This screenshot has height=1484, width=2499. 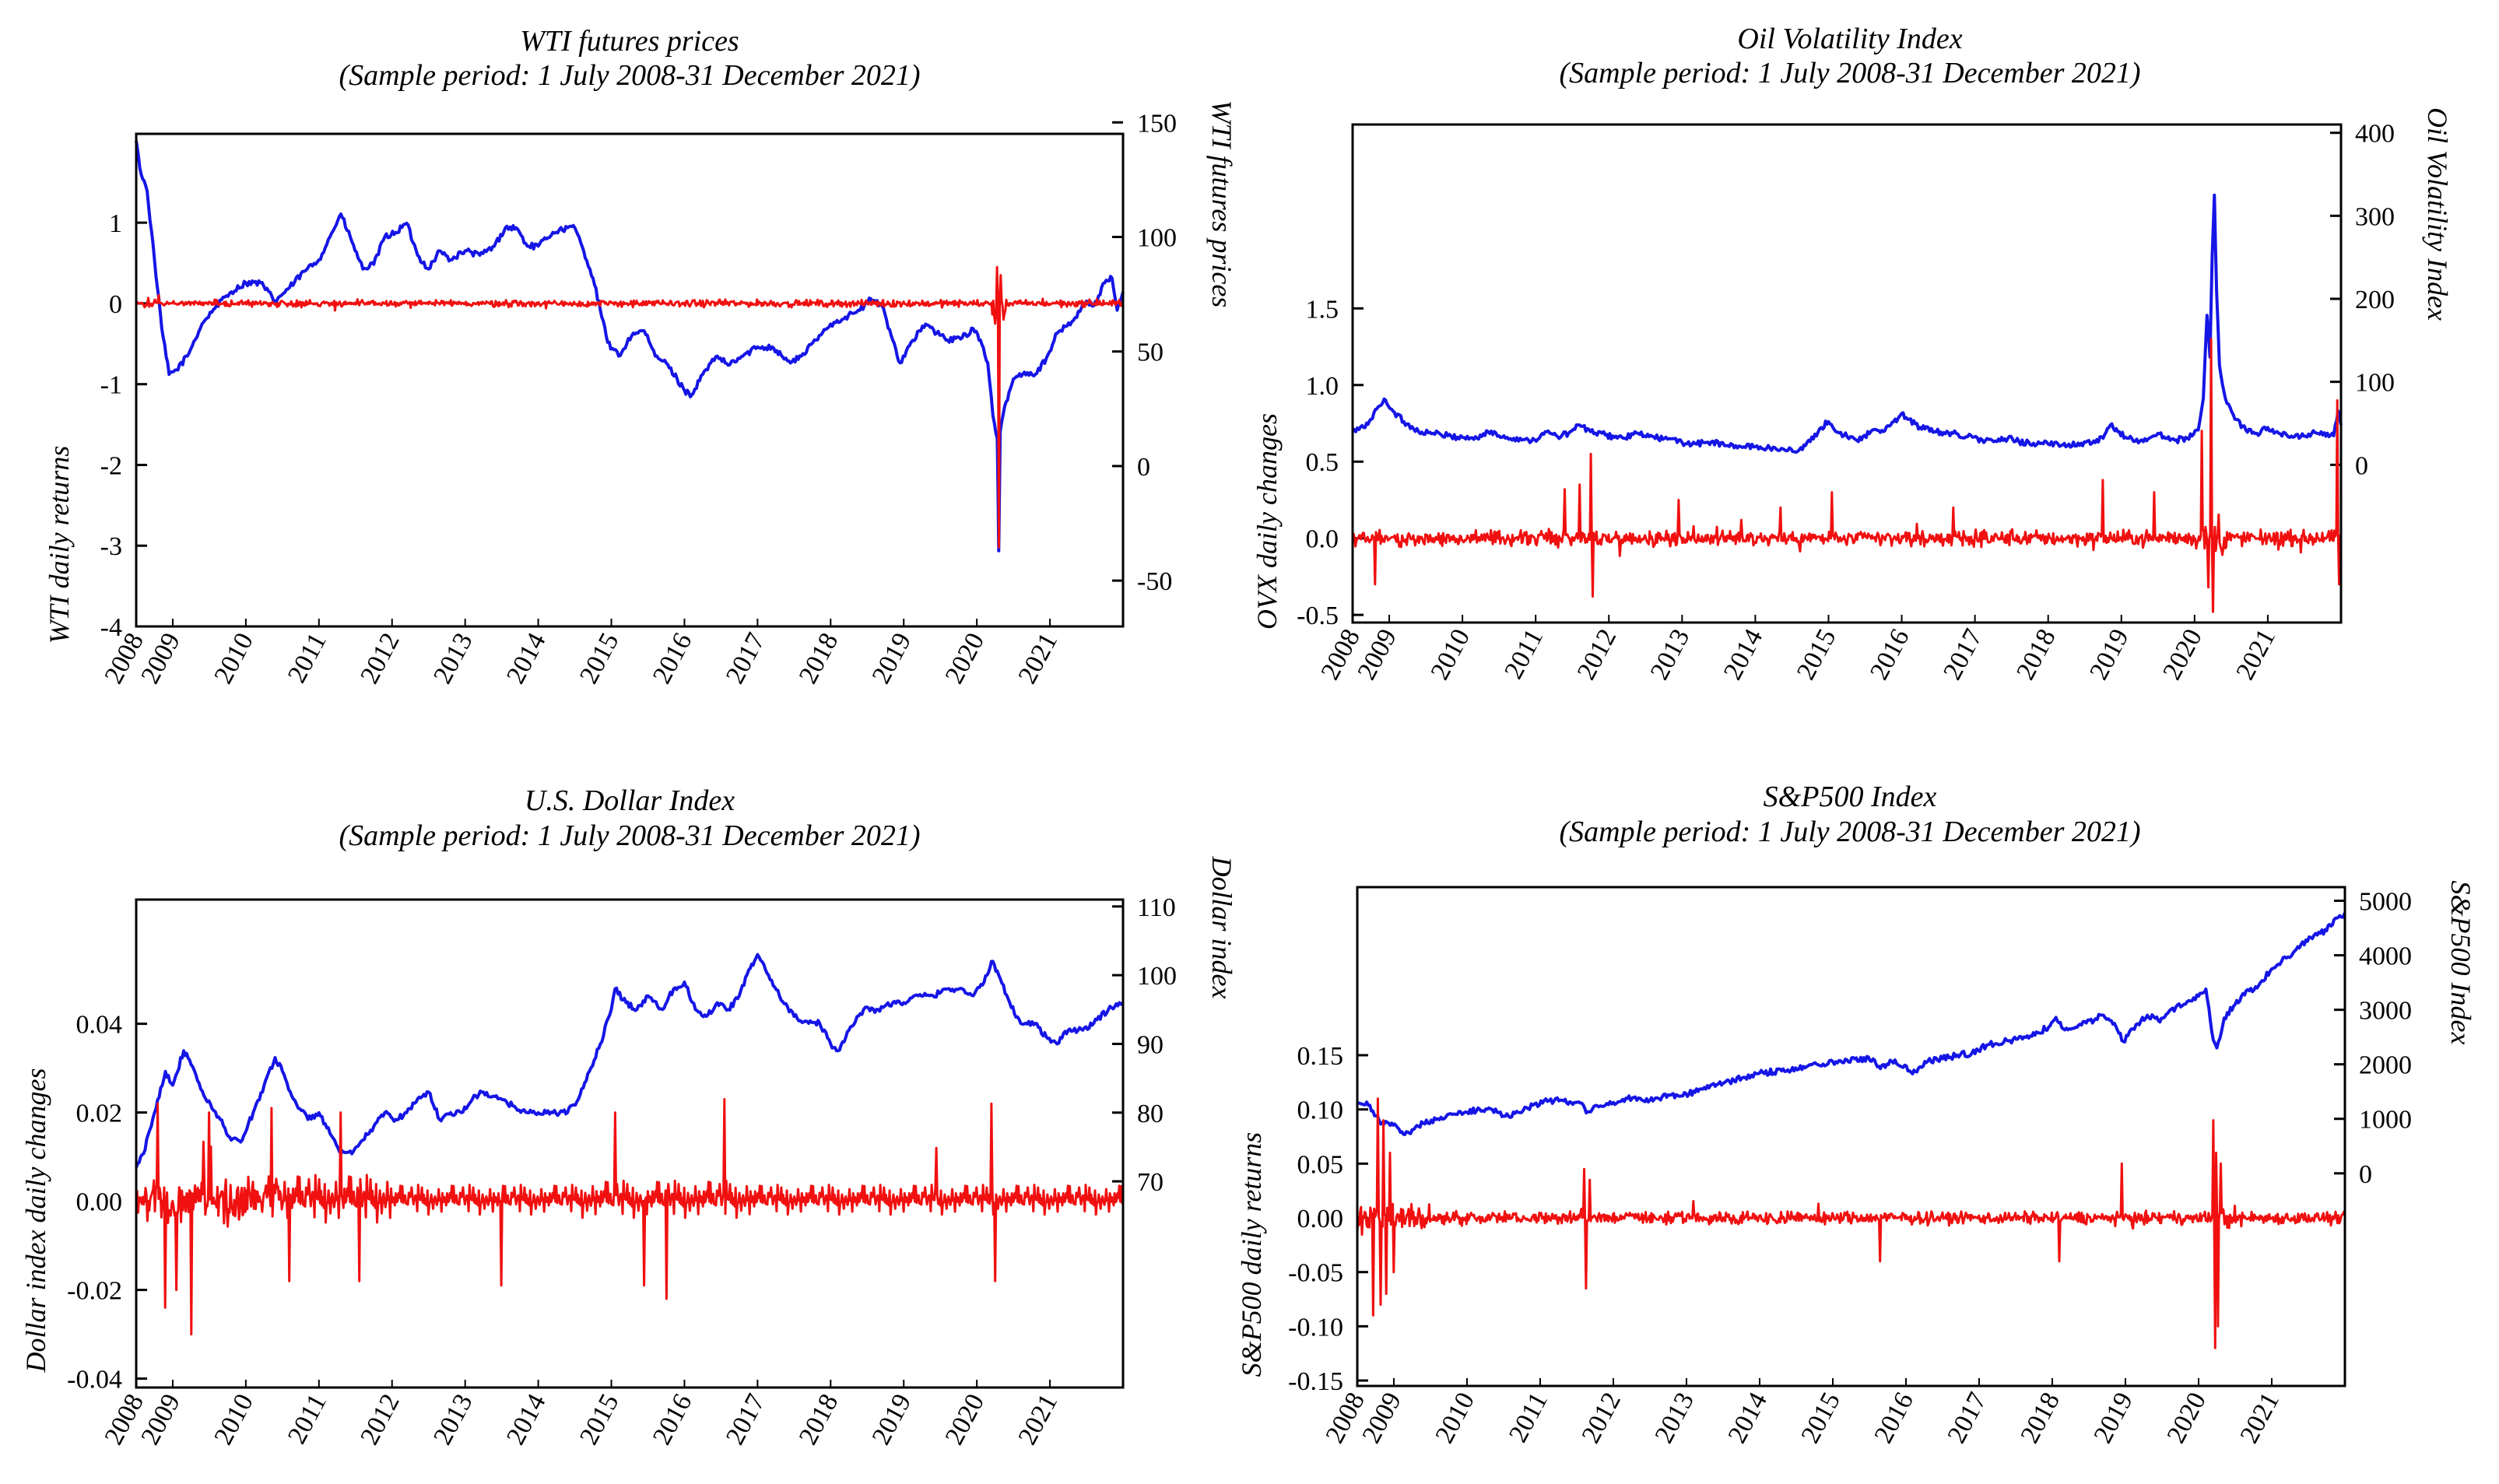 What do you see at coordinates (2460, 963) in the screenshot?
I see `right-axis-label: S&P500 Index` at bounding box center [2460, 963].